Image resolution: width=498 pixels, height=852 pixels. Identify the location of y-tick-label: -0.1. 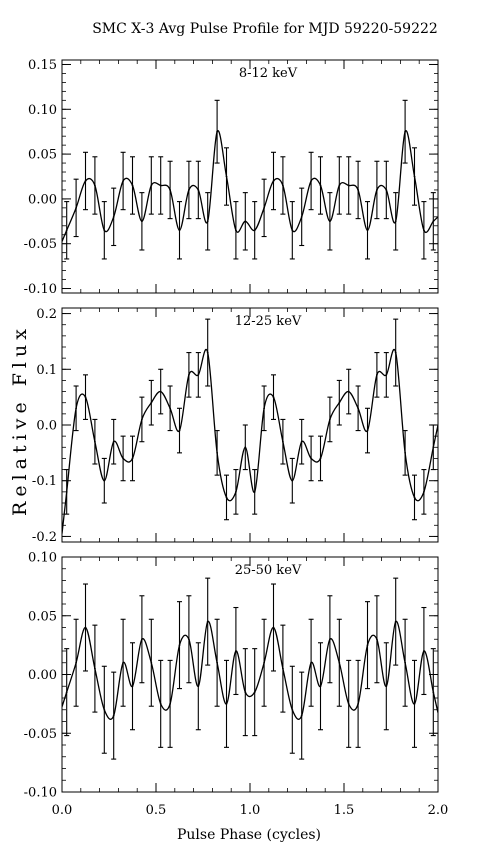
(44, 481).